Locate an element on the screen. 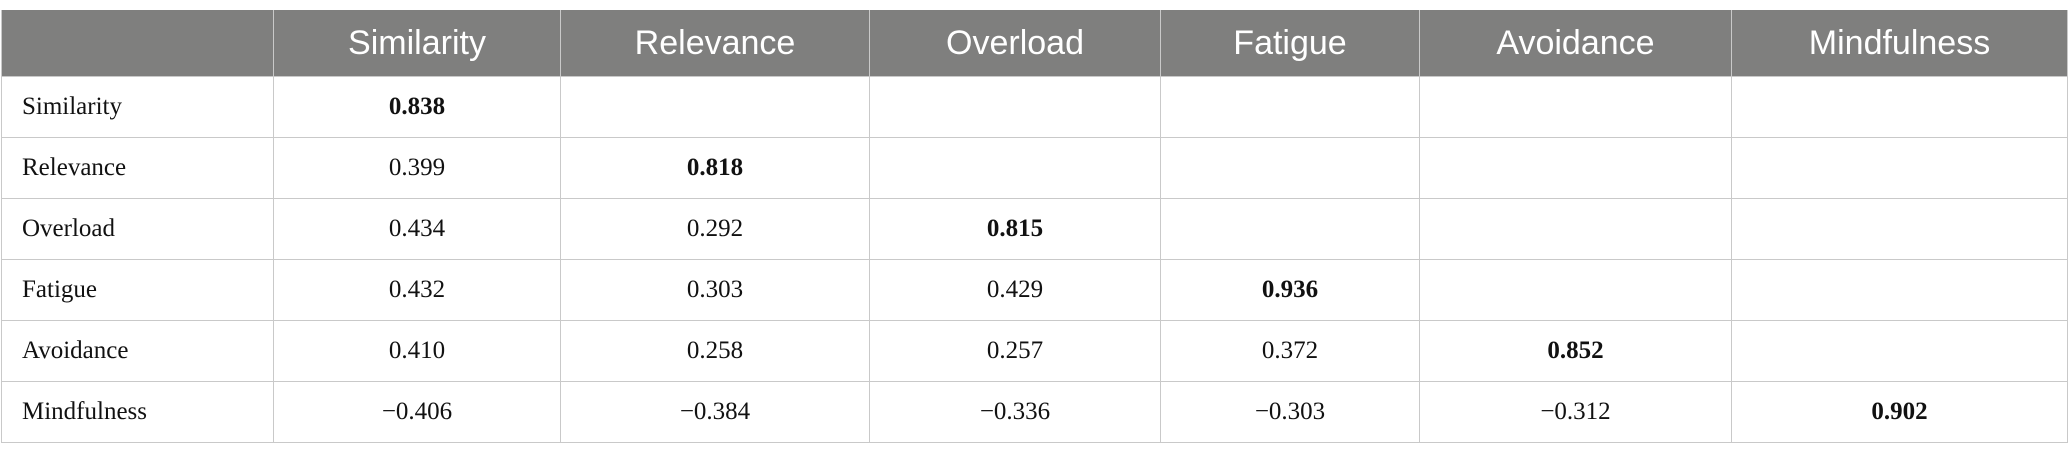 The width and height of the screenshot is (2068, 464). row-label: Overload is located at coordinates (137, 229).